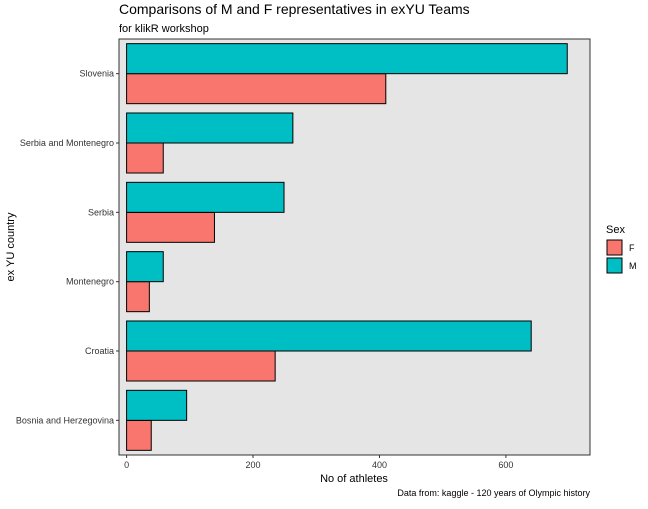 This screenshot has height=509, width=648. Describe the element at coordinates (318, 462) in the screenshot. I see `x-axis: 0 200 400 600` at that location.